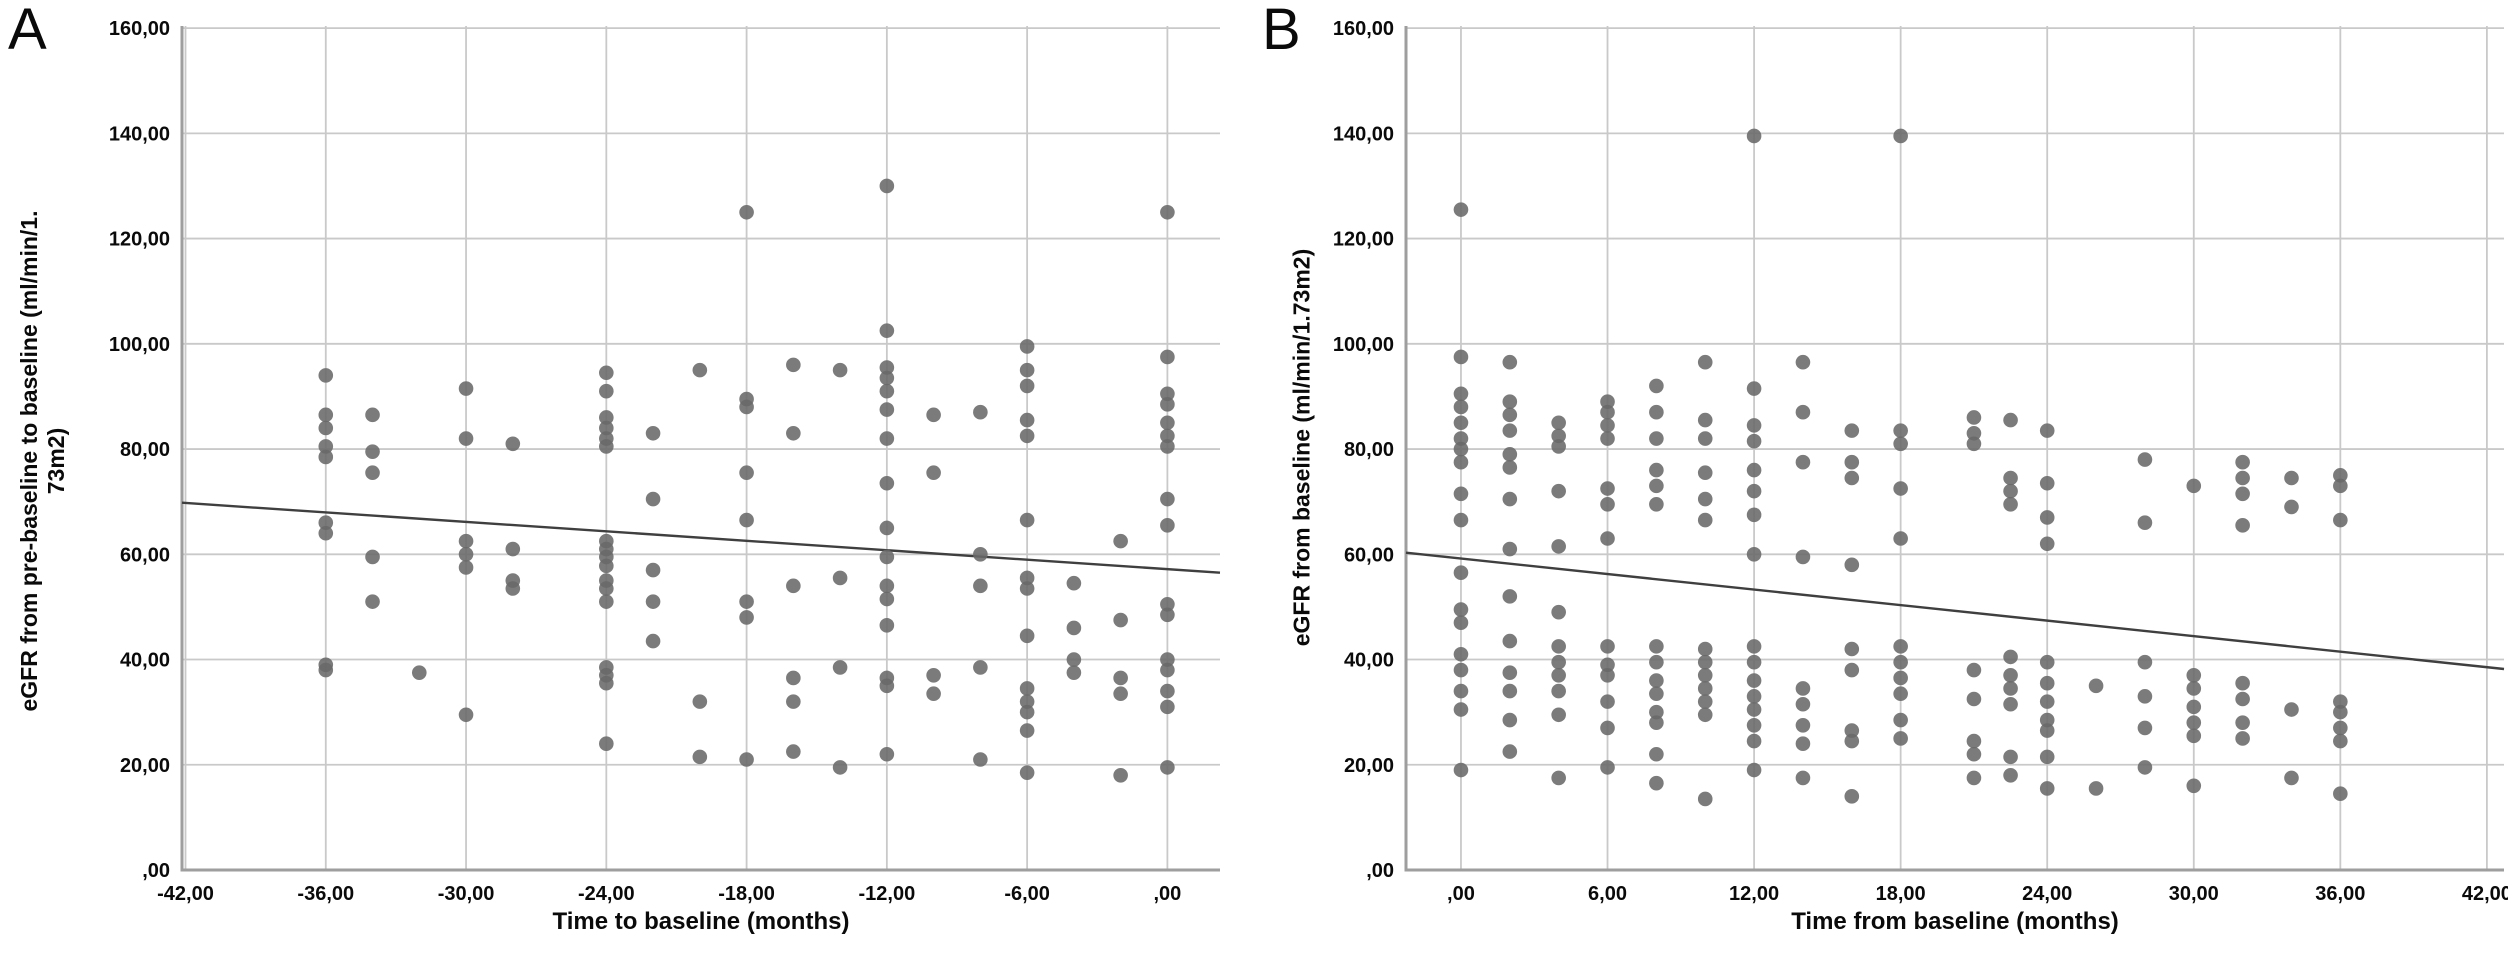 This screenshot has width=2508, height=973. I want to click on y-tick-label: 40,00, so click(145, 661).